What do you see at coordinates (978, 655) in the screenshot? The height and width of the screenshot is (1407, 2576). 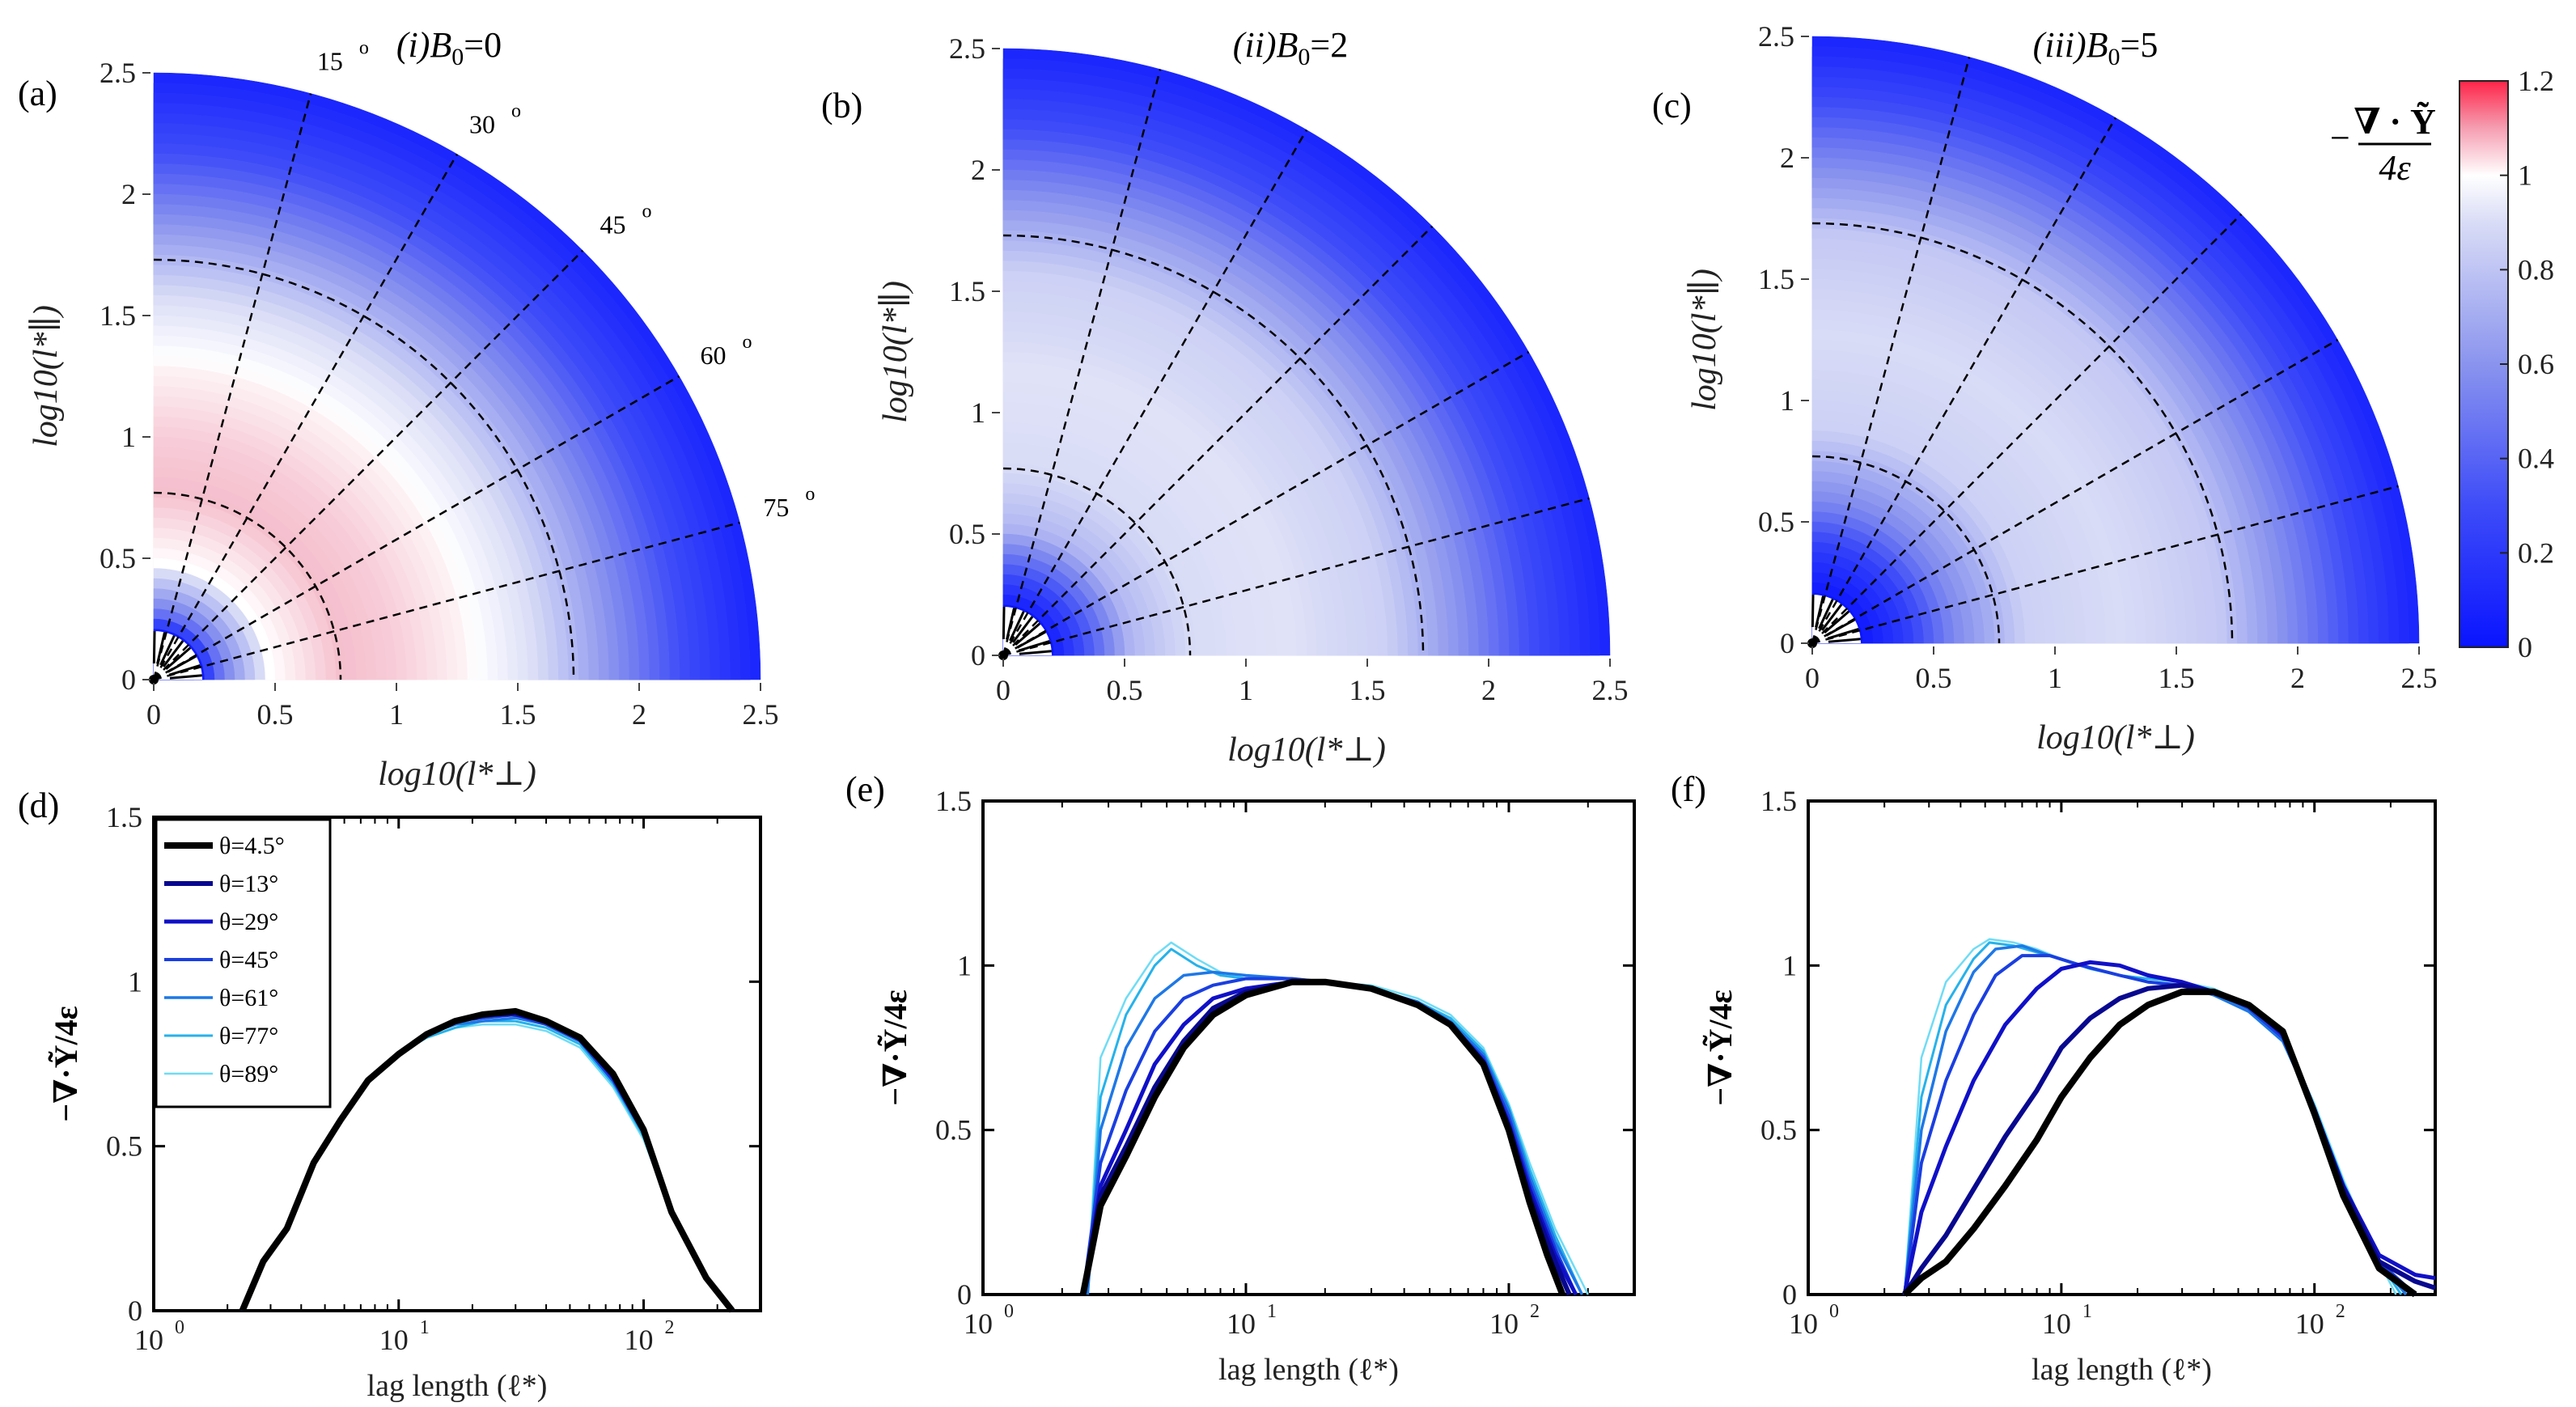 I see `y-tick-label: 0` at bounding box center [978, 655].